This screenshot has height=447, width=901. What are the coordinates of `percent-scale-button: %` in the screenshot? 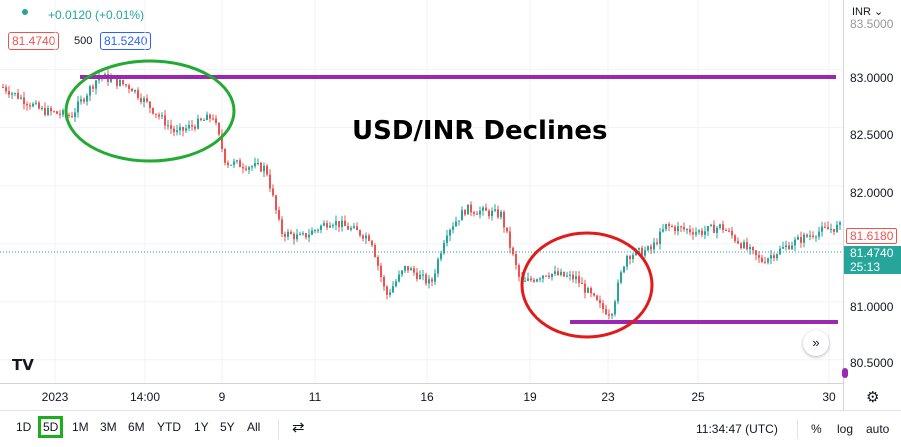 It's located at (816, 429).